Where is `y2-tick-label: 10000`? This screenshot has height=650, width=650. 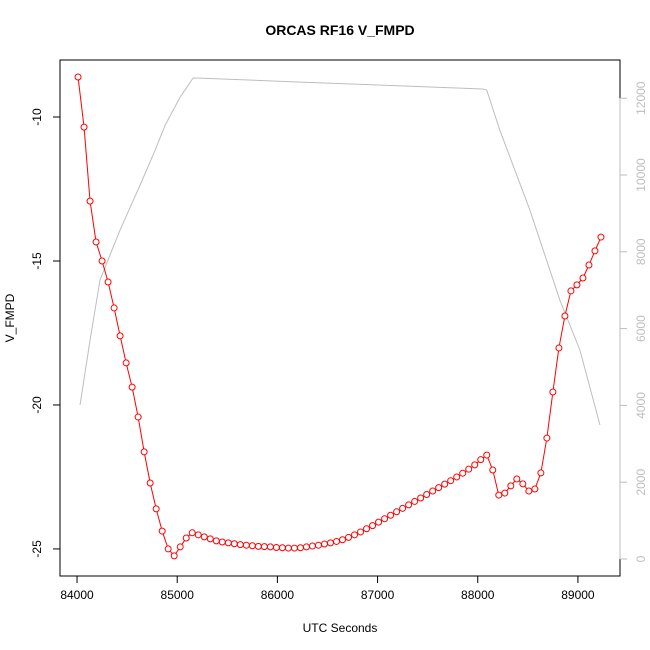 y2-tick-label: 10000 is located at coordinates (641, 175).